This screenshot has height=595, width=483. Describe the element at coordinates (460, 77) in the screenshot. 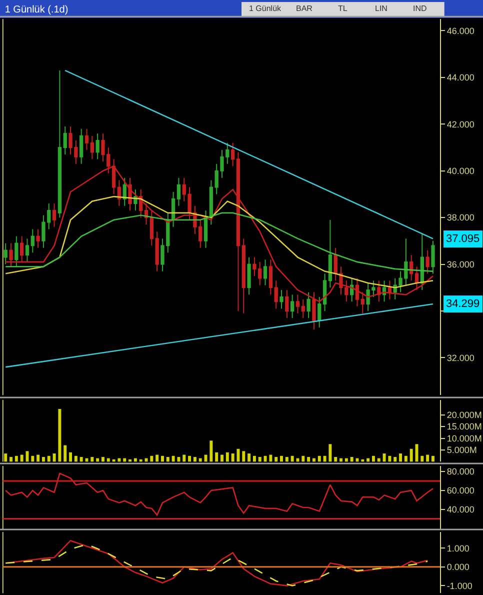

I see `y-tick-label: 44.000` at that location.